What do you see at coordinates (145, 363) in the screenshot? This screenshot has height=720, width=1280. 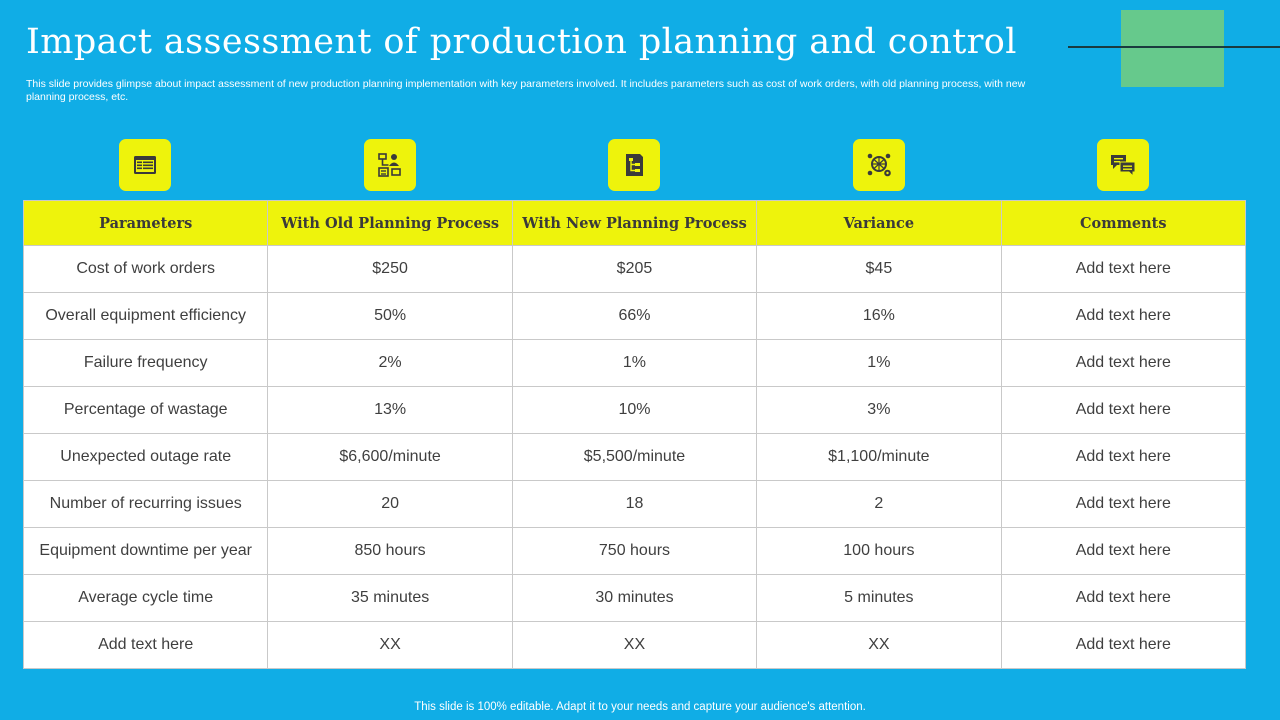 I see `cell-parameter: Failure frequency` at bounding box center [145, 363].